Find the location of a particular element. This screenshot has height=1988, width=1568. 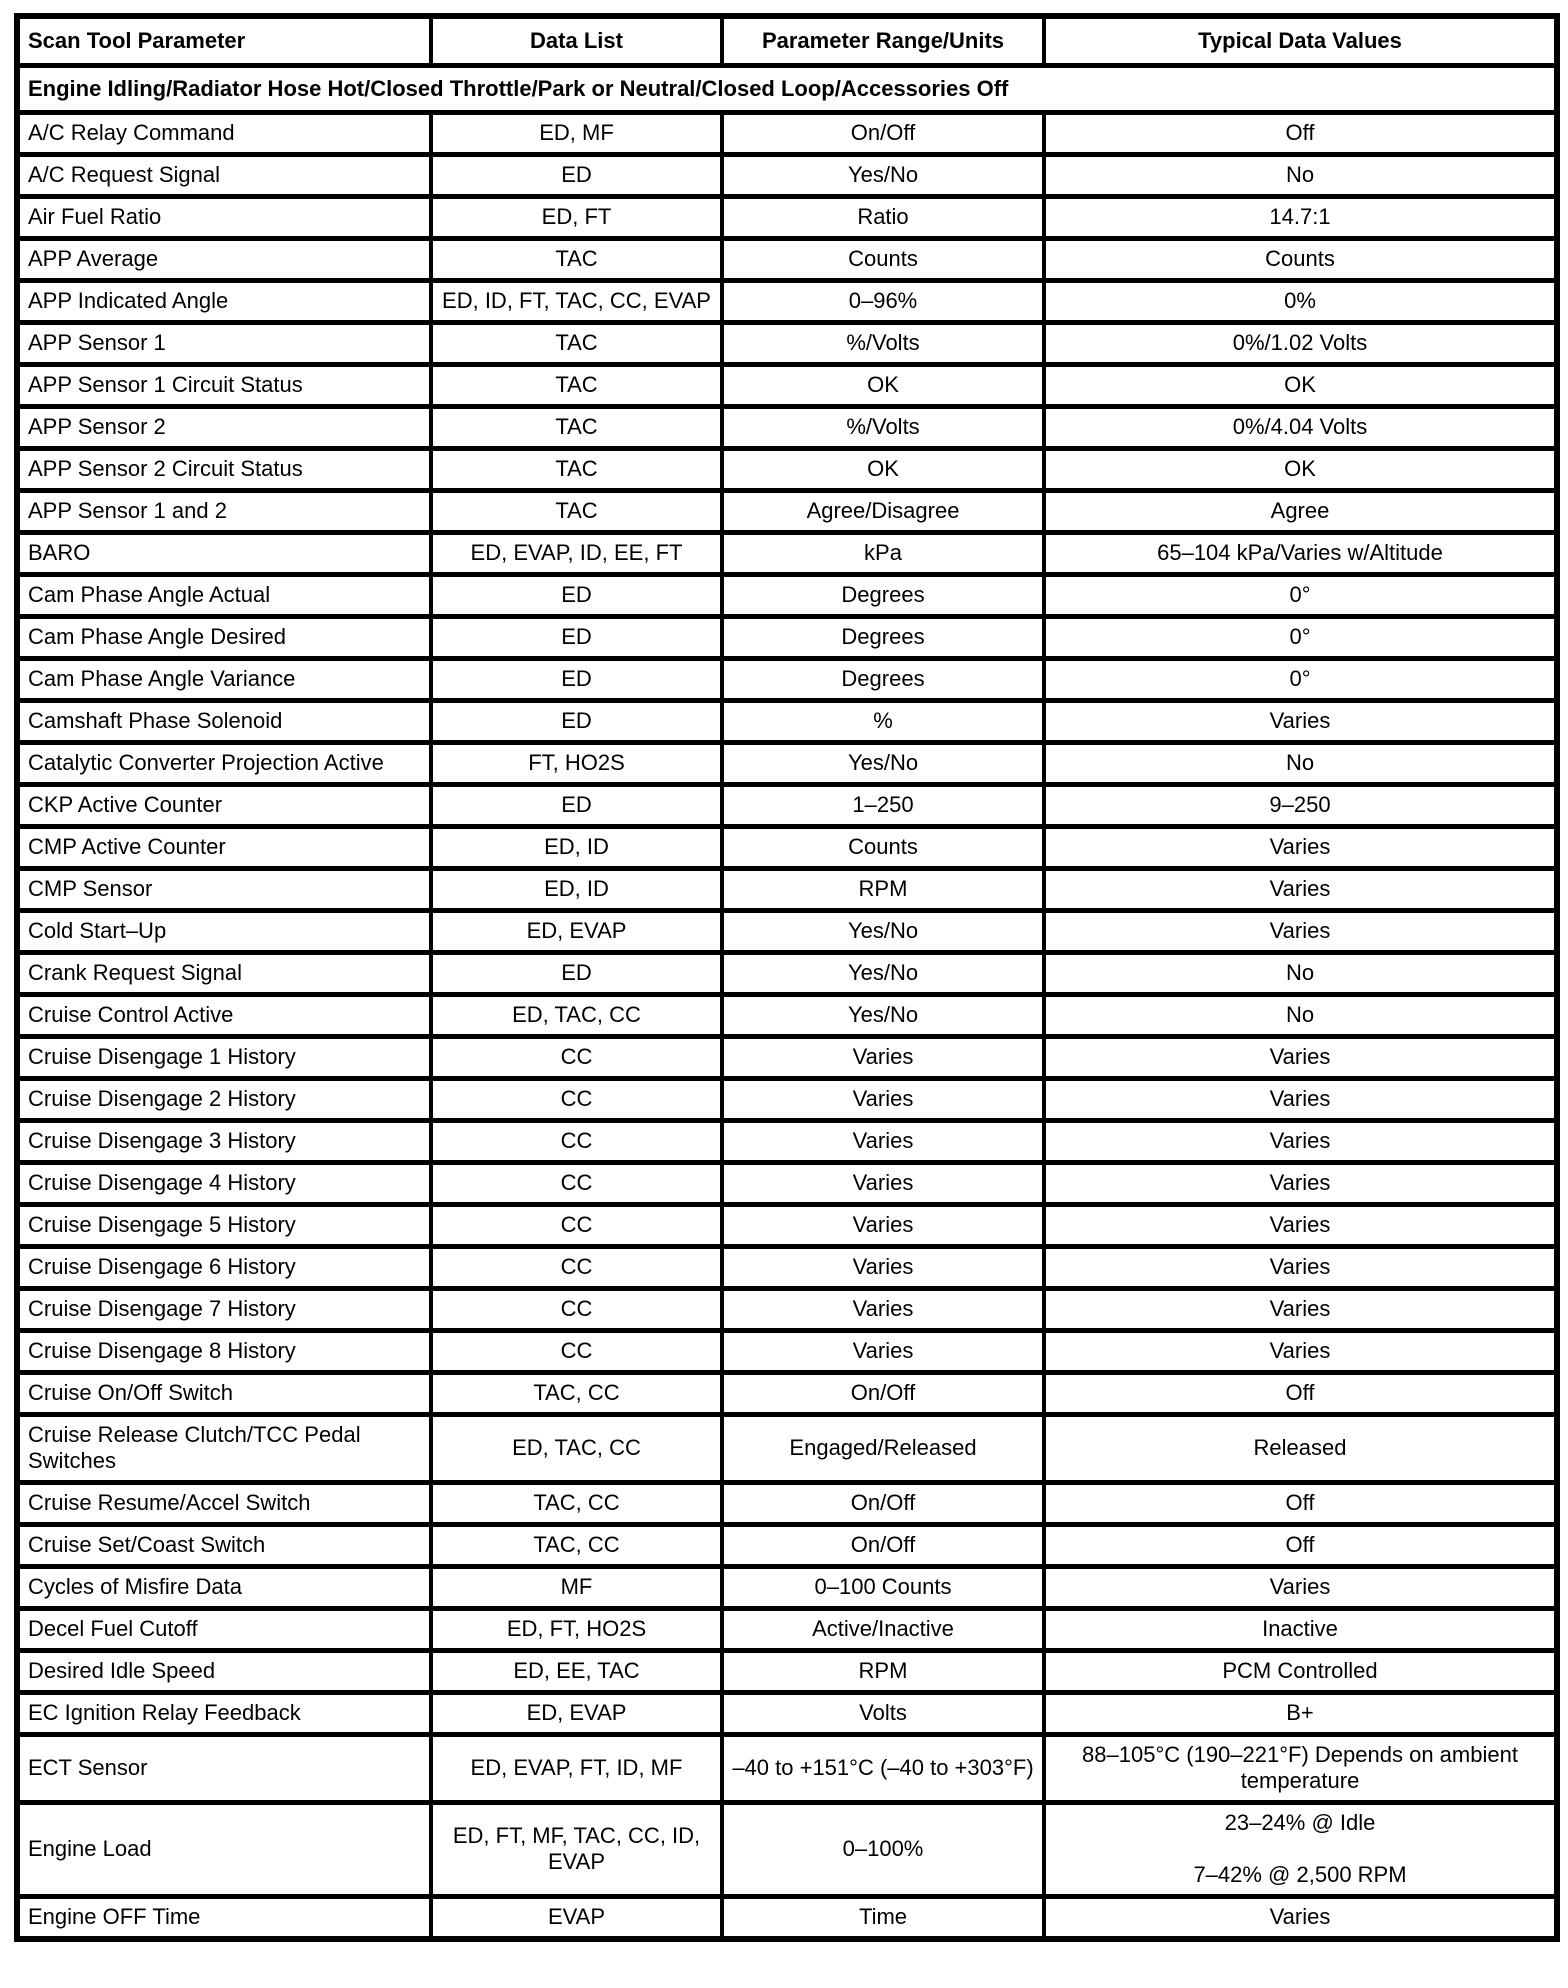

cell-data-list: ED, EVAP, ID, EE, FT is located at coordinates (576, 553).